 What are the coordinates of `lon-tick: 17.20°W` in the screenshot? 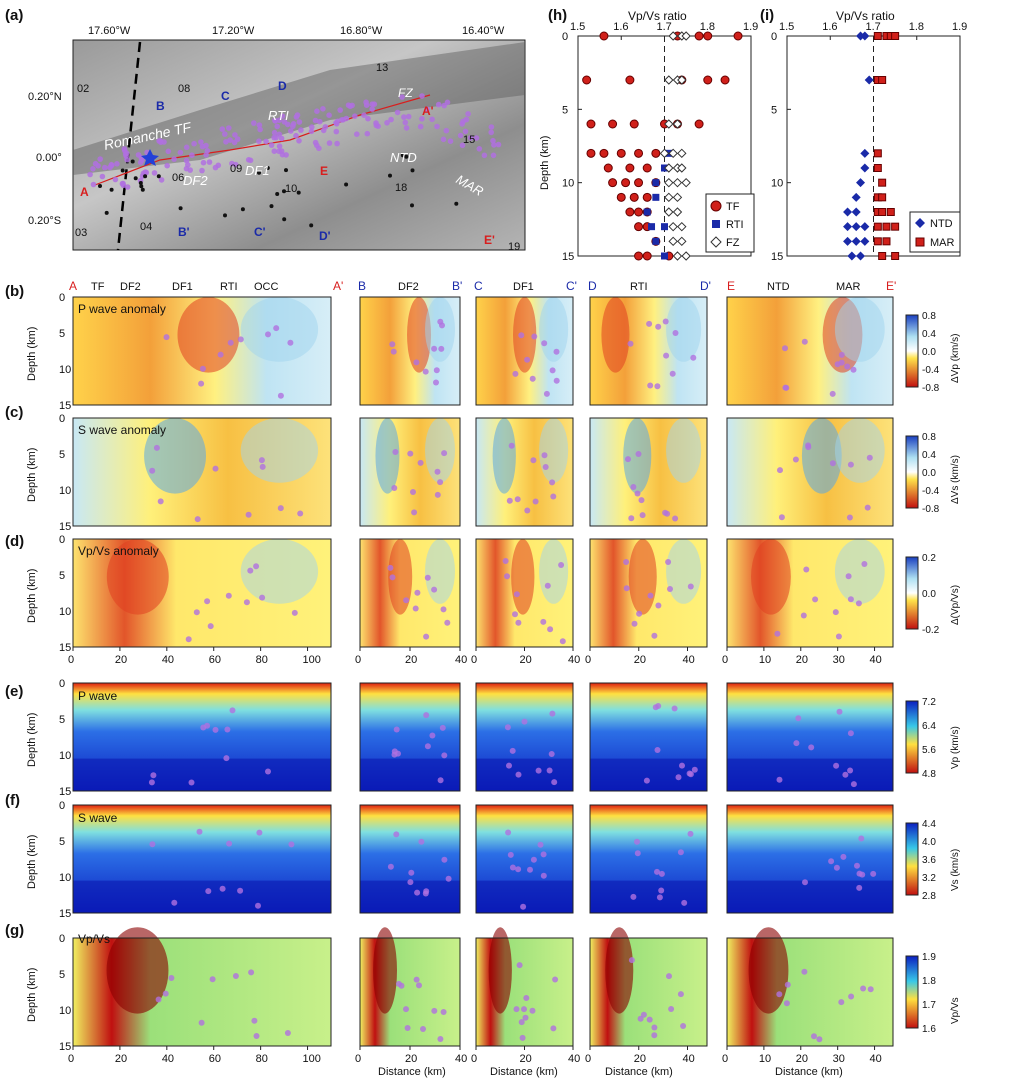 It's located at (233, 31).